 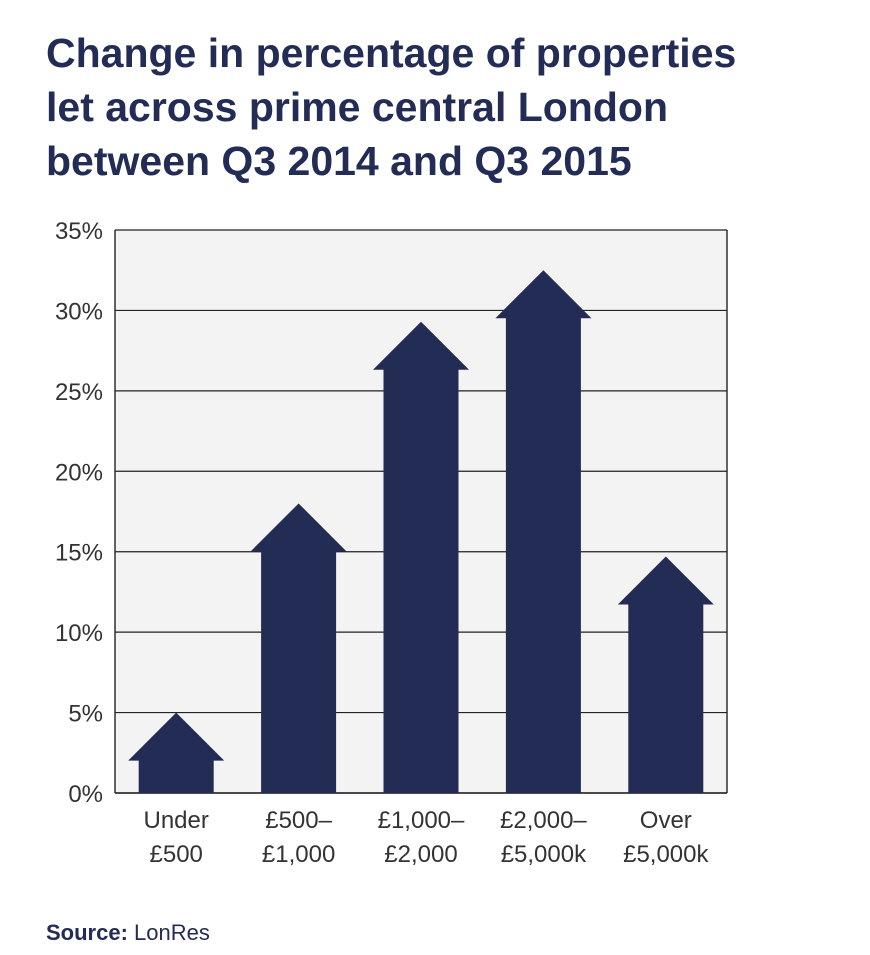 What do you see at coordinates (79, 472) in the screenshot?
I see `y-tick-label: 20%` at bounding box center [79, 472].